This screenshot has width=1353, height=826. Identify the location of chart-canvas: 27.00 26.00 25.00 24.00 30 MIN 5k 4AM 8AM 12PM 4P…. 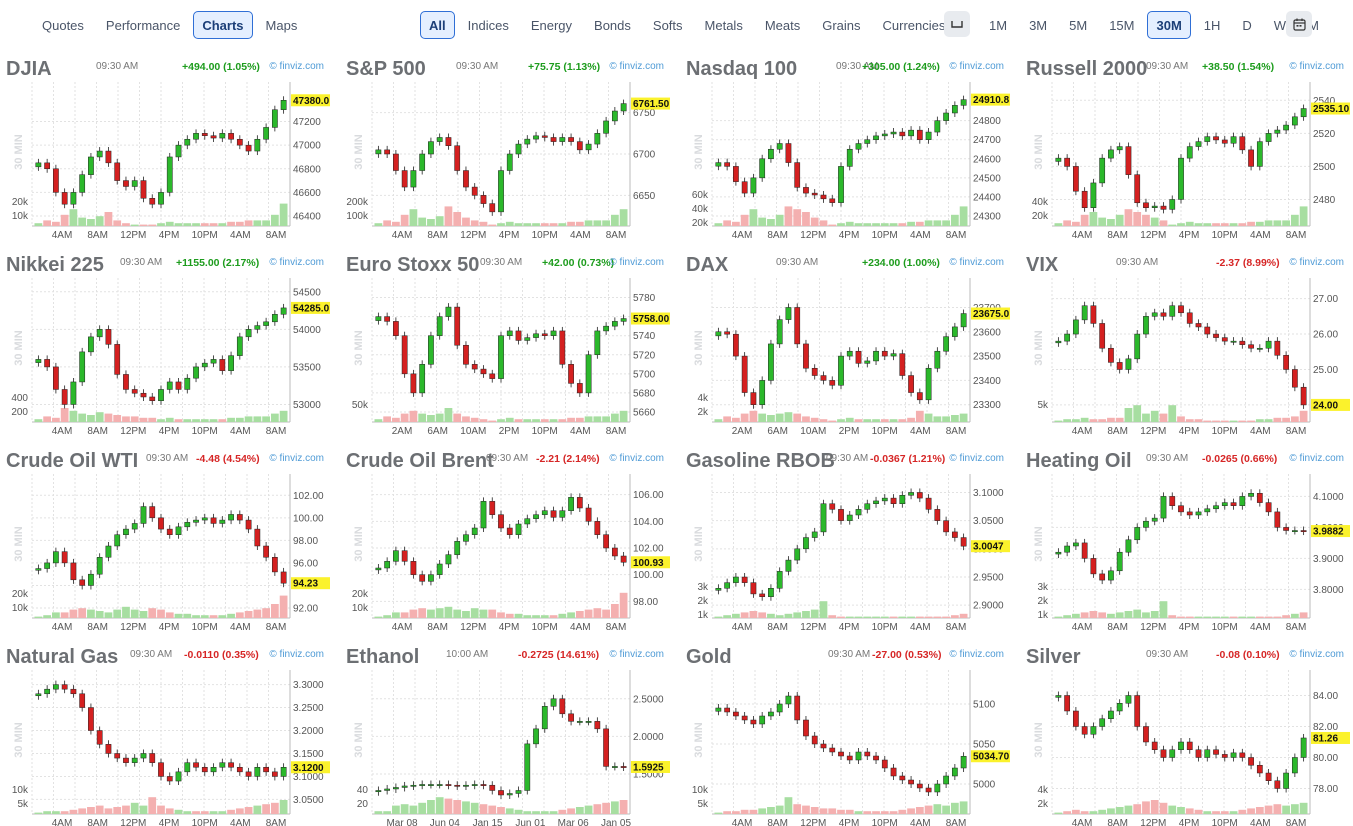
(1191, 357).